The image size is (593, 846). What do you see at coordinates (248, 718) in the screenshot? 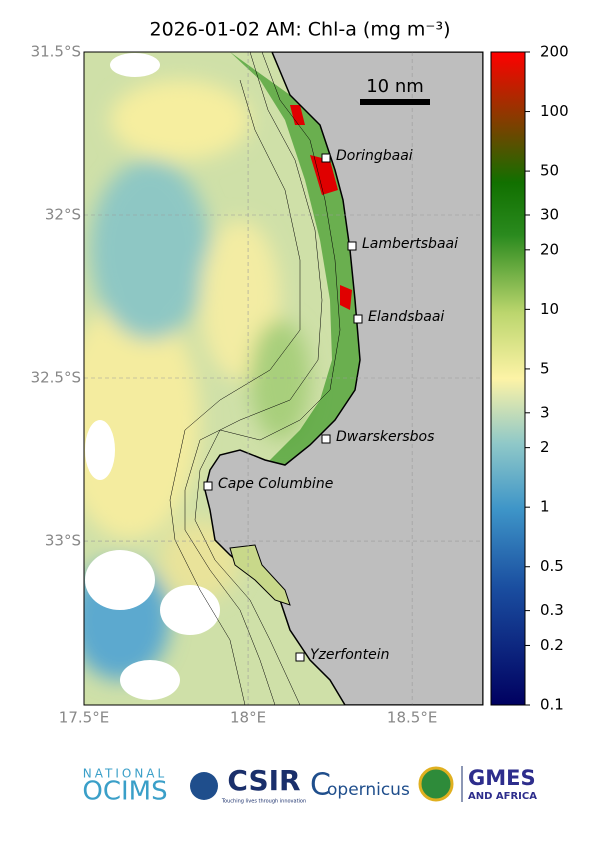
I see `lon-label: 18°E` at bounding box center [248, 718].